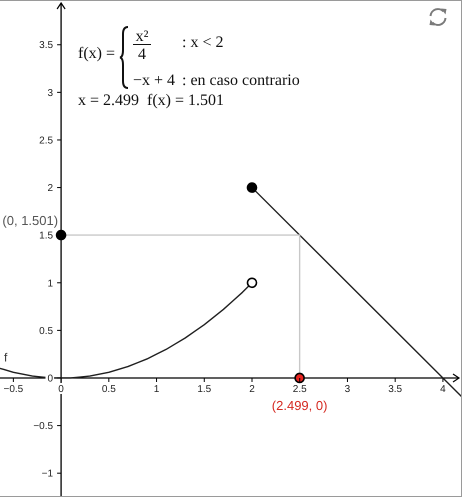  I want to click on x-tick-label: 3.5, so click(395, 389).